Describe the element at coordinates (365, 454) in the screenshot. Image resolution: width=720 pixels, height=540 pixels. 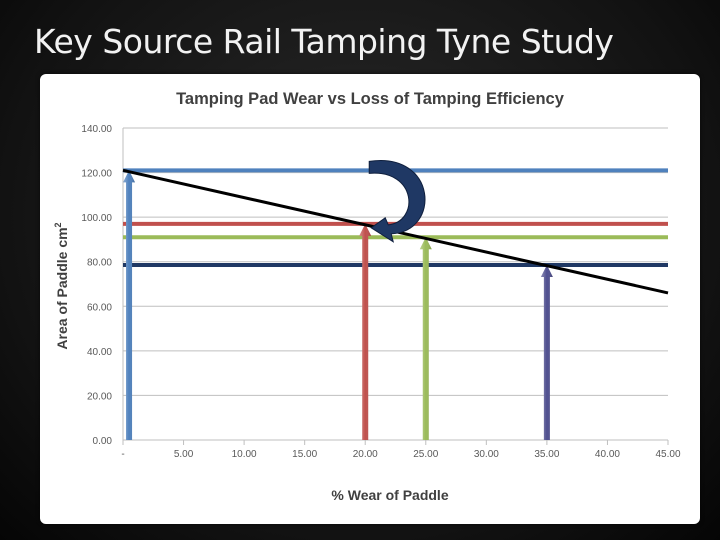
I see `x-tick-label: 20.00` at that location.